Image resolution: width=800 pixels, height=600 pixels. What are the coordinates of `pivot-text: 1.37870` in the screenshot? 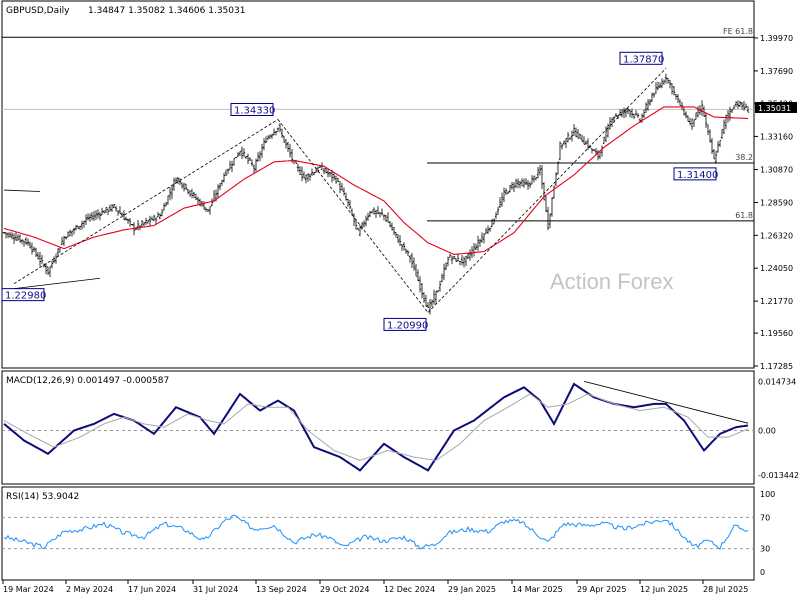 It's located at (643, 59).